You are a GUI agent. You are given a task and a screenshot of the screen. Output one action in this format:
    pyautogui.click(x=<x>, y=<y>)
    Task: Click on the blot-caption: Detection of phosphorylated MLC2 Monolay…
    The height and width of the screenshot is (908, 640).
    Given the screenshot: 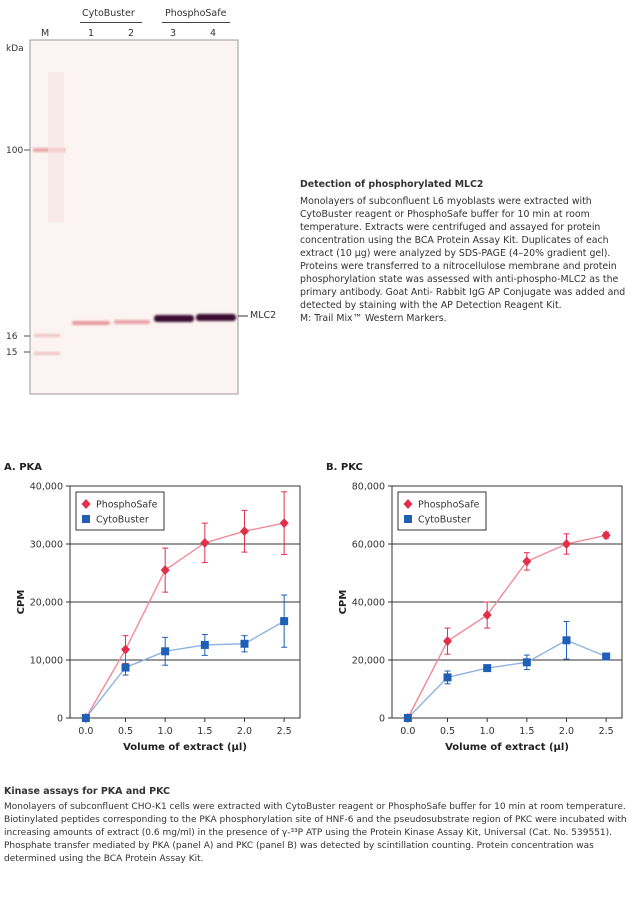 What is the action you would take?
    pyautogui.click(x=465, y=251)
    